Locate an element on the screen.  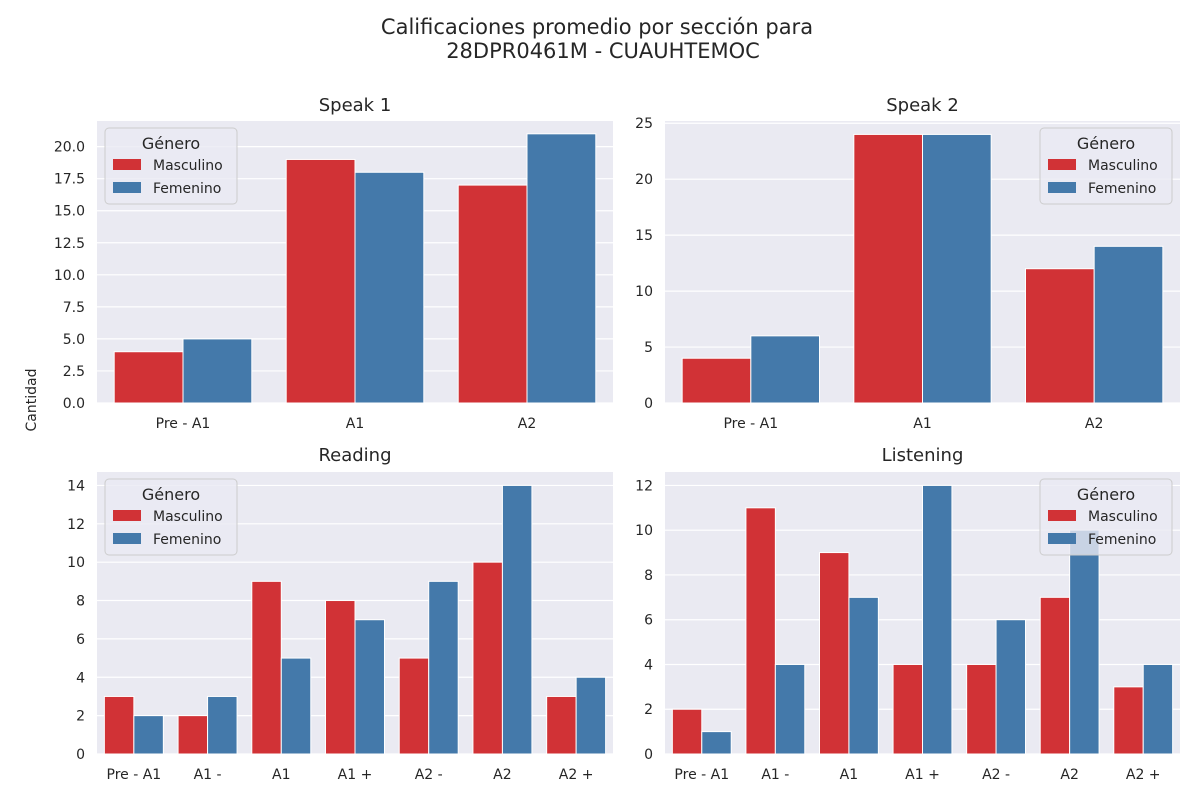
y-tick-label: 2.5 is located at coordinates (74, 372).